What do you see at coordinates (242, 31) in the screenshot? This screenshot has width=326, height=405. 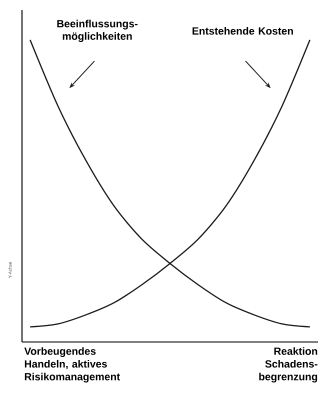 I see `series-label: Entstehende Kosten` at bounding box center [242, 31].